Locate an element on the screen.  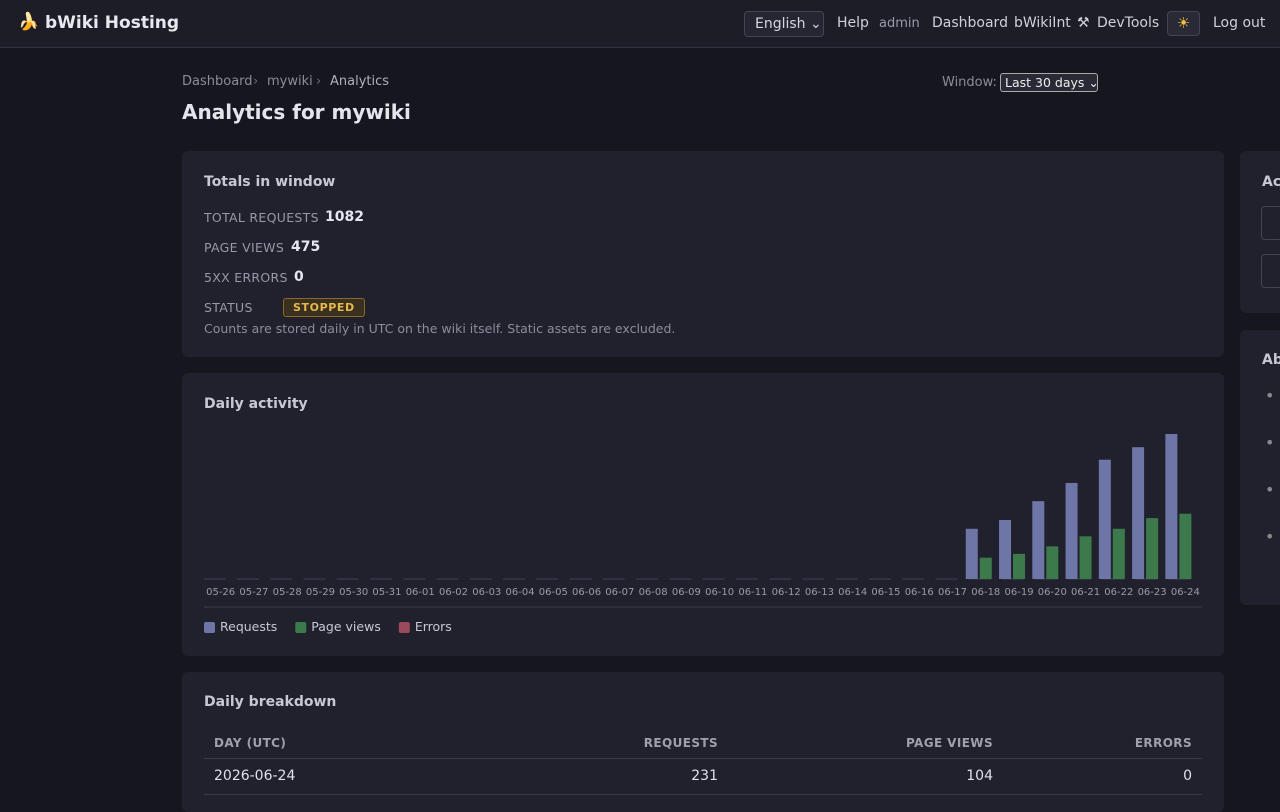
x-tick-label: 06-20 is located at coordinates (1052, 592).